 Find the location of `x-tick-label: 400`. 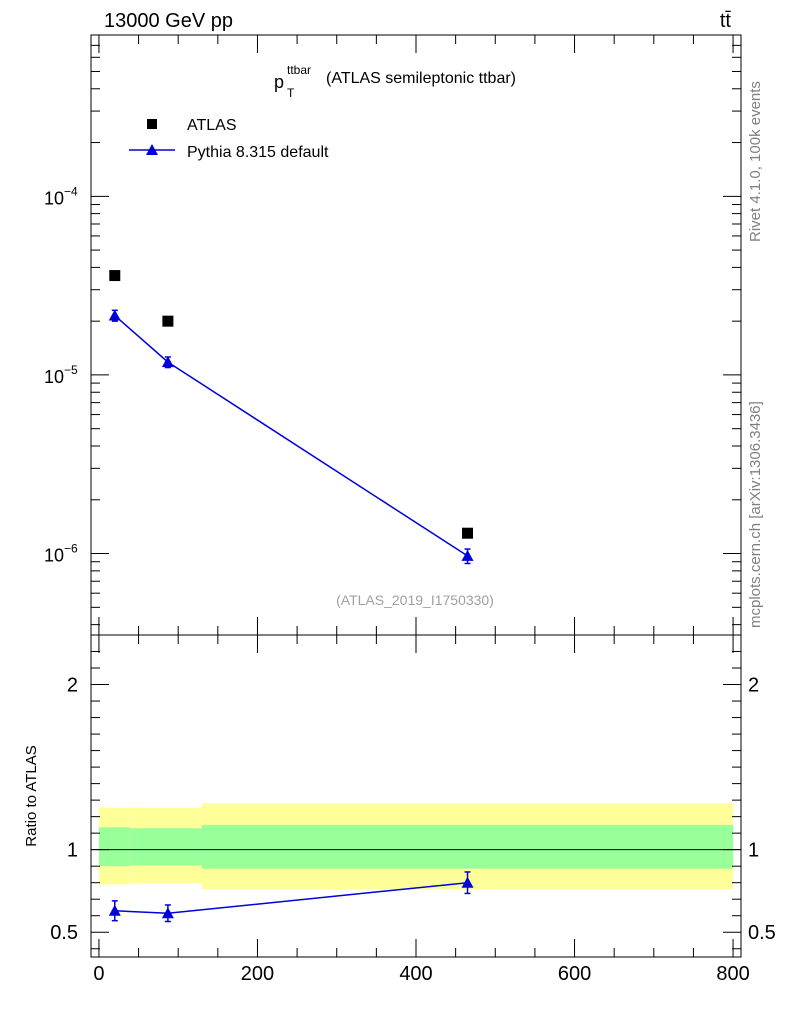

x-tick-label: 400 is located at coordinates (415, 974).